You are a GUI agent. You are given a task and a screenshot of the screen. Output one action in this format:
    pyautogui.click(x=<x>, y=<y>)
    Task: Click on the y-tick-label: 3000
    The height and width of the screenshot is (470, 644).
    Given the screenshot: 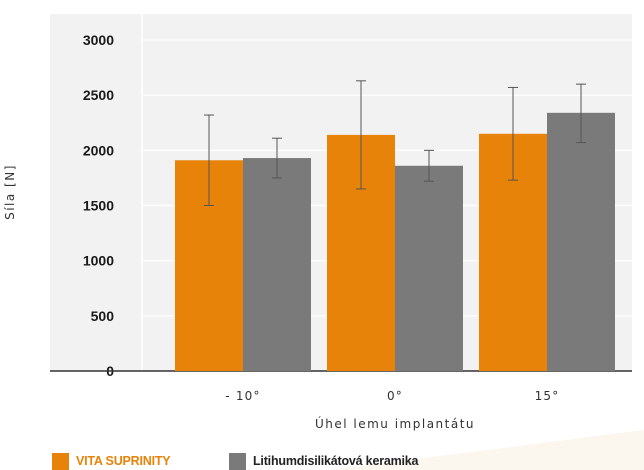 What is the action you would take?
    pyautogui.click(x=98, y=40)
    